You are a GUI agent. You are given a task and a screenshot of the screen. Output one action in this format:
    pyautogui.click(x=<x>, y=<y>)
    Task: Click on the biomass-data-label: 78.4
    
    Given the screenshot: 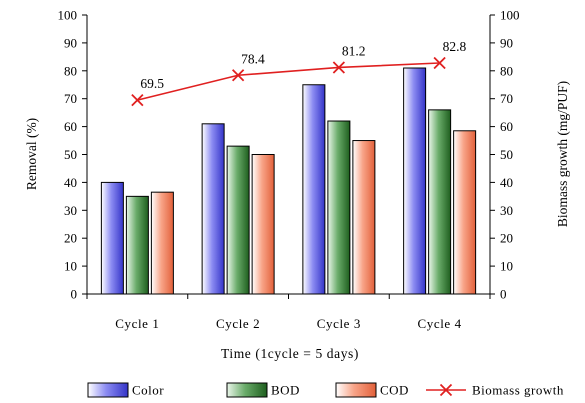 What is the action you would take?
    pyautogui.click(x=253, y=58)
    